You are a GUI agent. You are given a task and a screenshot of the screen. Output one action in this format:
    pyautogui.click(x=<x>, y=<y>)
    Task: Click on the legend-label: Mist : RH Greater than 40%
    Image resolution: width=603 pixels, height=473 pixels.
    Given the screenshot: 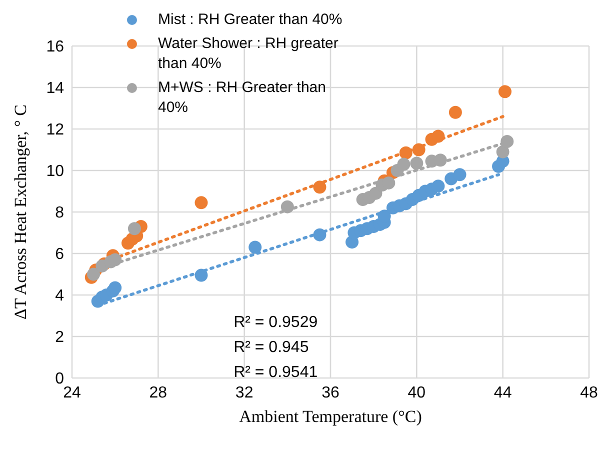 What is the action you would take?
    pyautogui.click(x=250, y=20)
    